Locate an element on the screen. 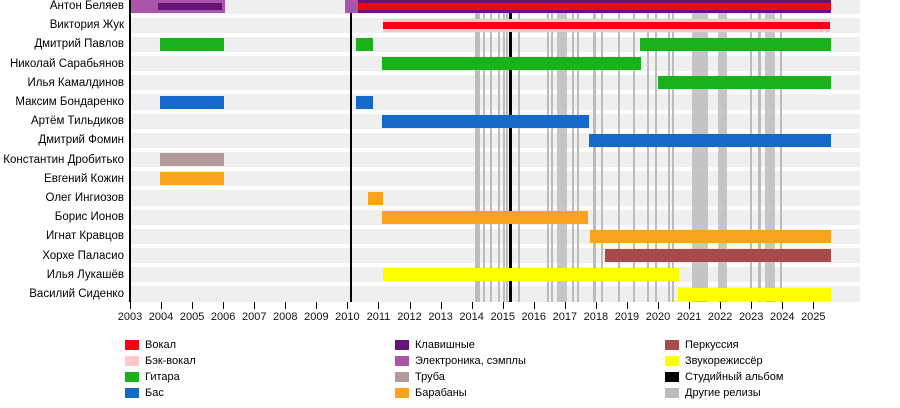 This screenshot has width=900, height=408. year-label: 2003 is located at coordinates (130, 317).